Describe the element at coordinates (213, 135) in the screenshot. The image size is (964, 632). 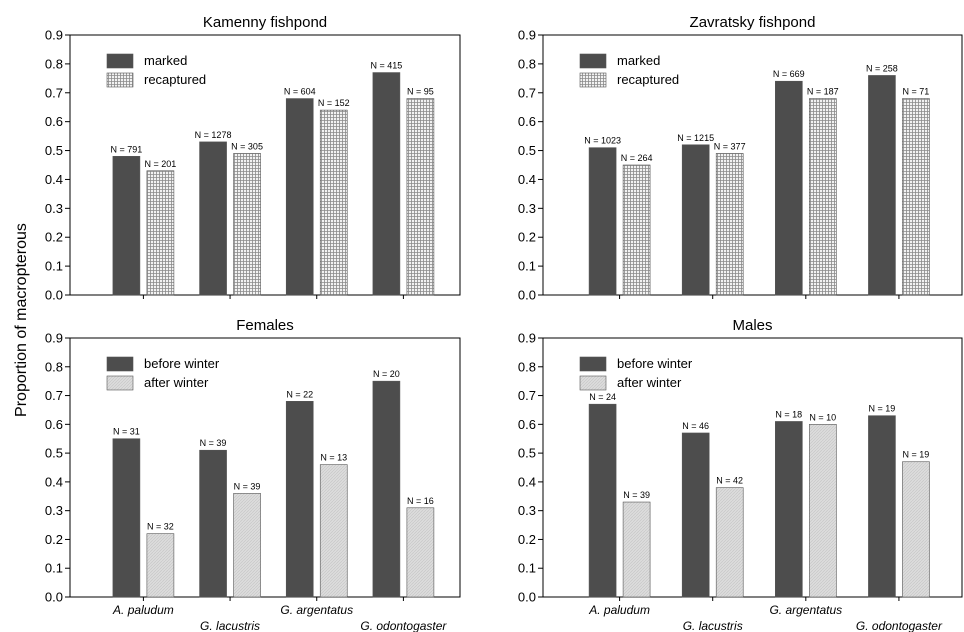
I see `data-label: N = 1278` at that location.